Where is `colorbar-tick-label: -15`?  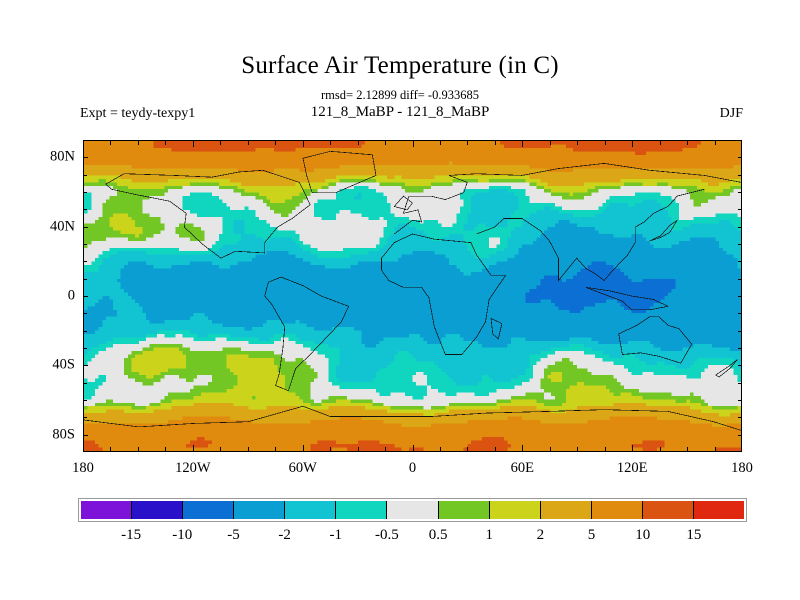 colorbar-tick-label: -15 is located at coordinates (131, 535).